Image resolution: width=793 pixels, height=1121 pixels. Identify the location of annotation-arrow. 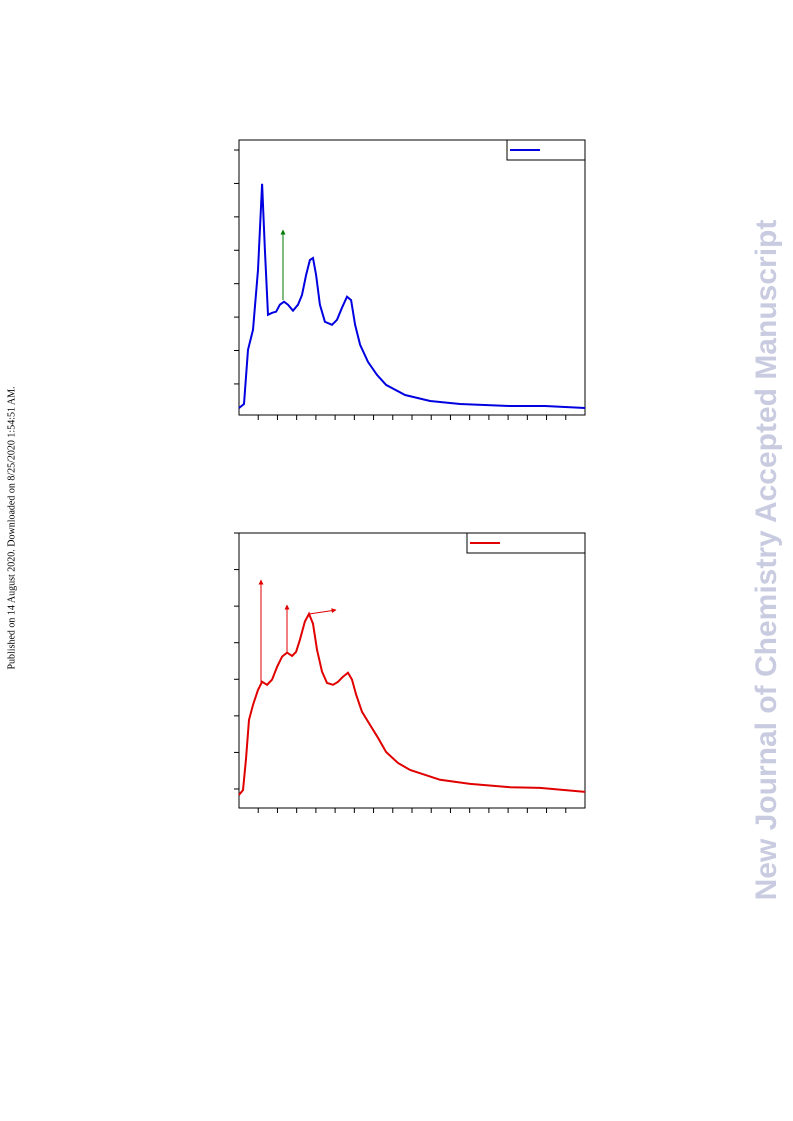
(322, 611).